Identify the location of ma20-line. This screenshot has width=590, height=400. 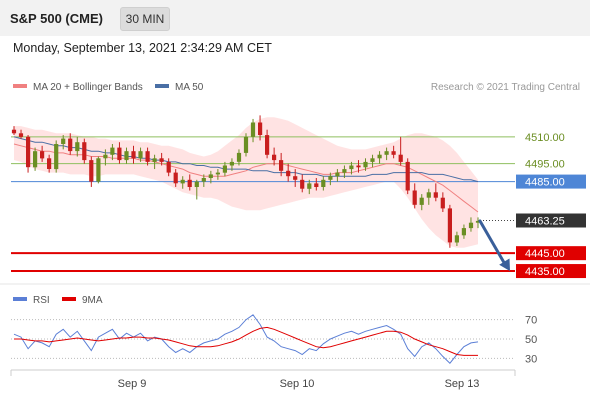
(246, 178).